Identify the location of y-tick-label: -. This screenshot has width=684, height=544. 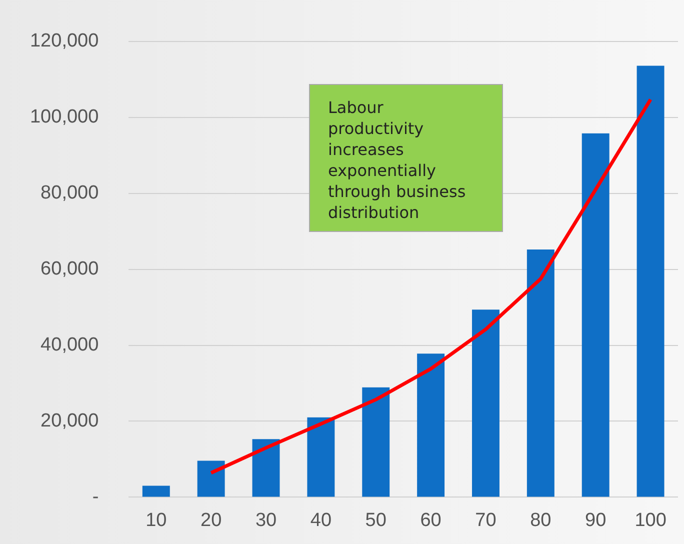
(95, 497).